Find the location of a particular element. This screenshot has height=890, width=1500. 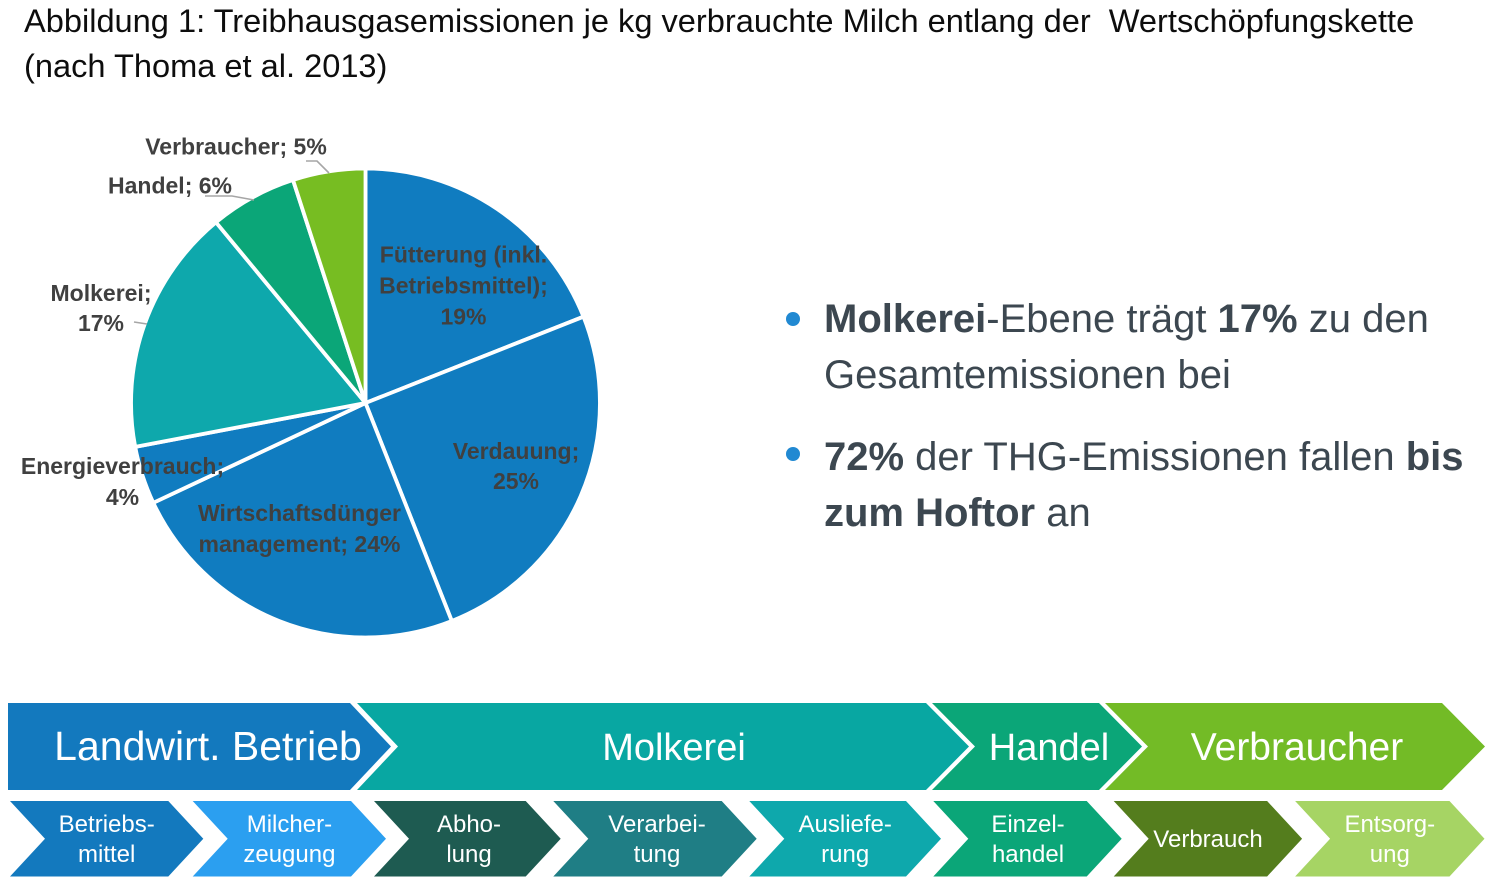

svg-text: Milcher- is located at coordinates (289, 824).